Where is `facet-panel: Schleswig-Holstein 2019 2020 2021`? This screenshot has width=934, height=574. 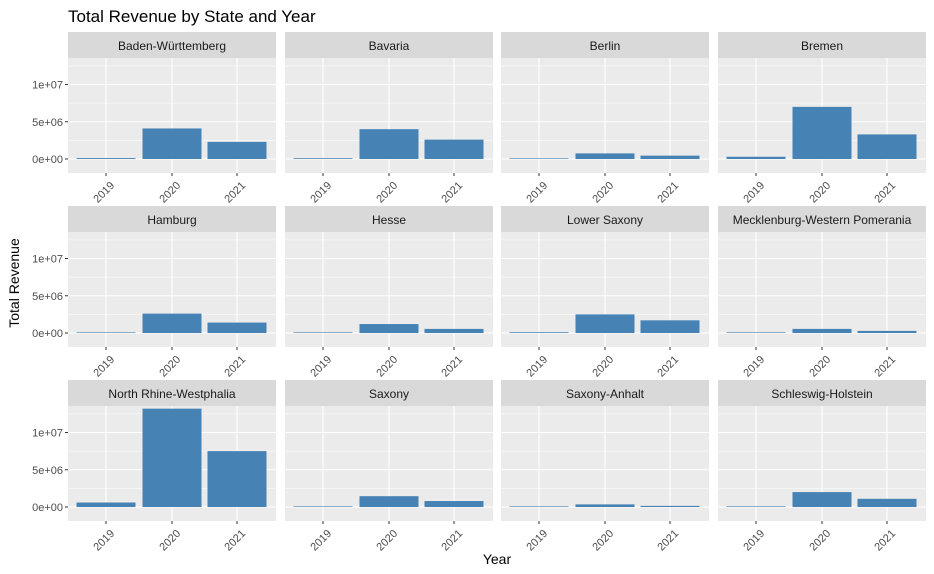 facet-panel: Schleswig-Holstein 2019 2020 2021 is located at coordinates (822, 467).